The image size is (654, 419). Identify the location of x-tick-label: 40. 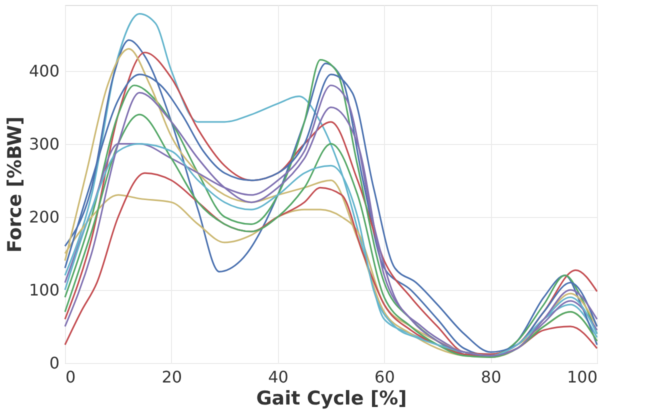
(278, 377).